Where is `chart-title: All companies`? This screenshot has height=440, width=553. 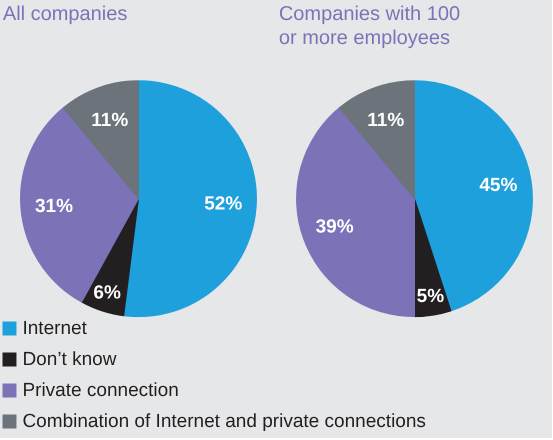 chart-title: All companies is located at coordinates (65, 13).